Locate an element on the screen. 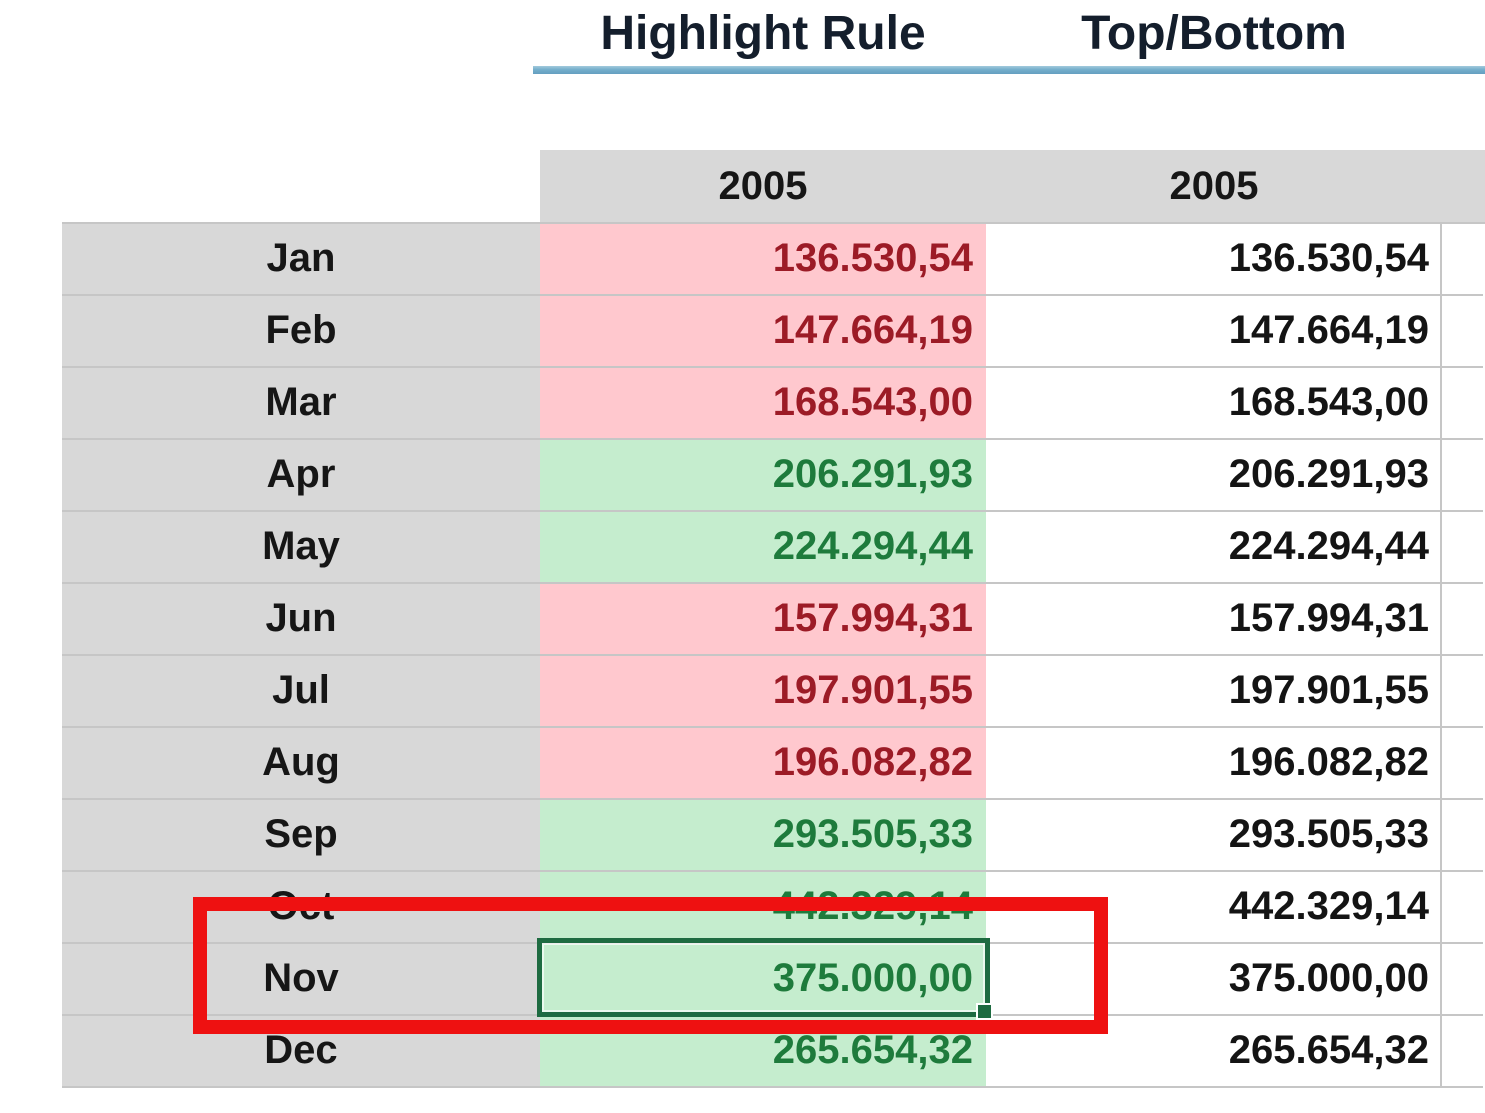 The width and height of the screenshot is (1485, 1113). top-bottom-cell: 197.901,55 is located at coordinates (1214, 692).